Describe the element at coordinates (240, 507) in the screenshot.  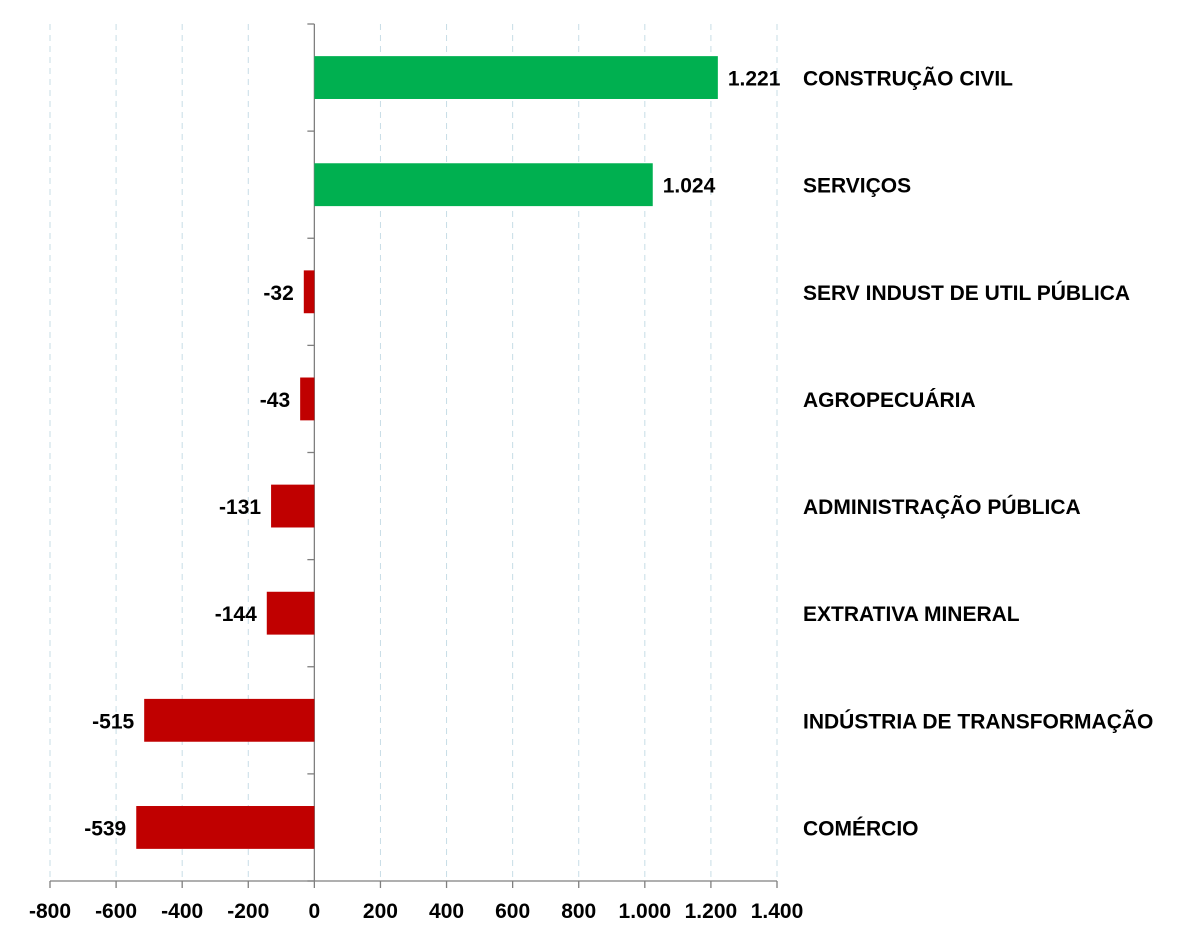
I see `data-label: -131` at that location.